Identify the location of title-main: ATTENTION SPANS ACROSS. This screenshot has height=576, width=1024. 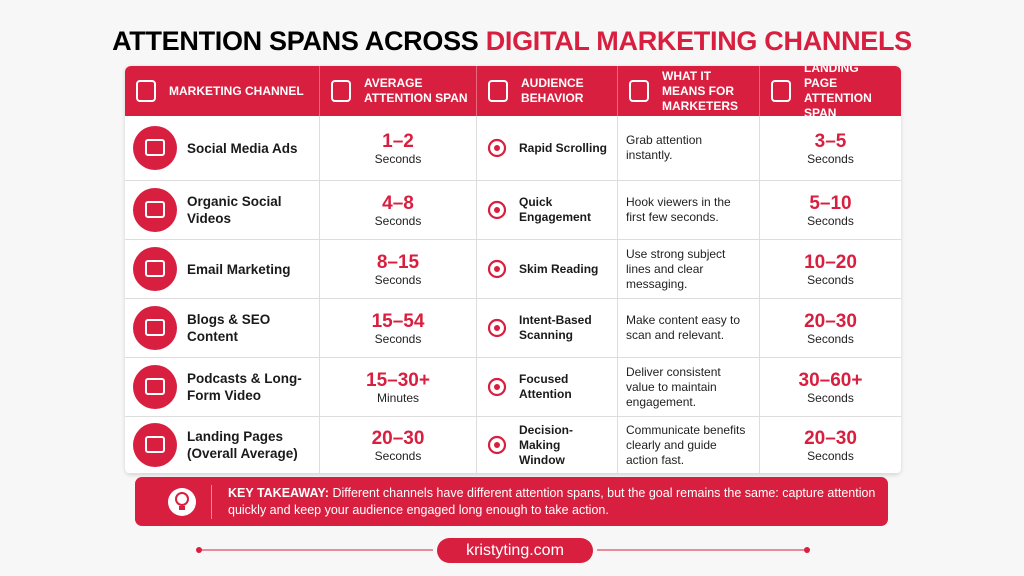
(295, 41).